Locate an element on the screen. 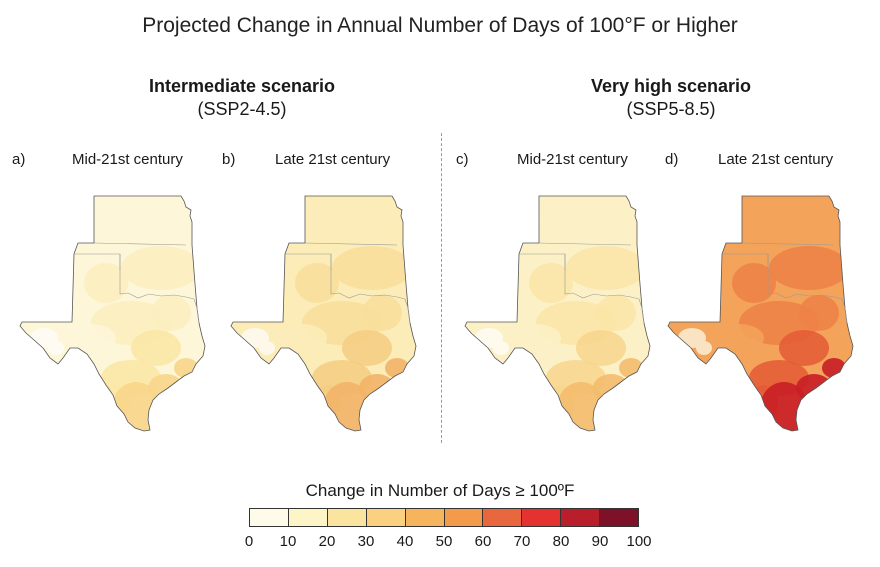  scenario-name: Intermediate scenario is located at coordinates (242, 86).